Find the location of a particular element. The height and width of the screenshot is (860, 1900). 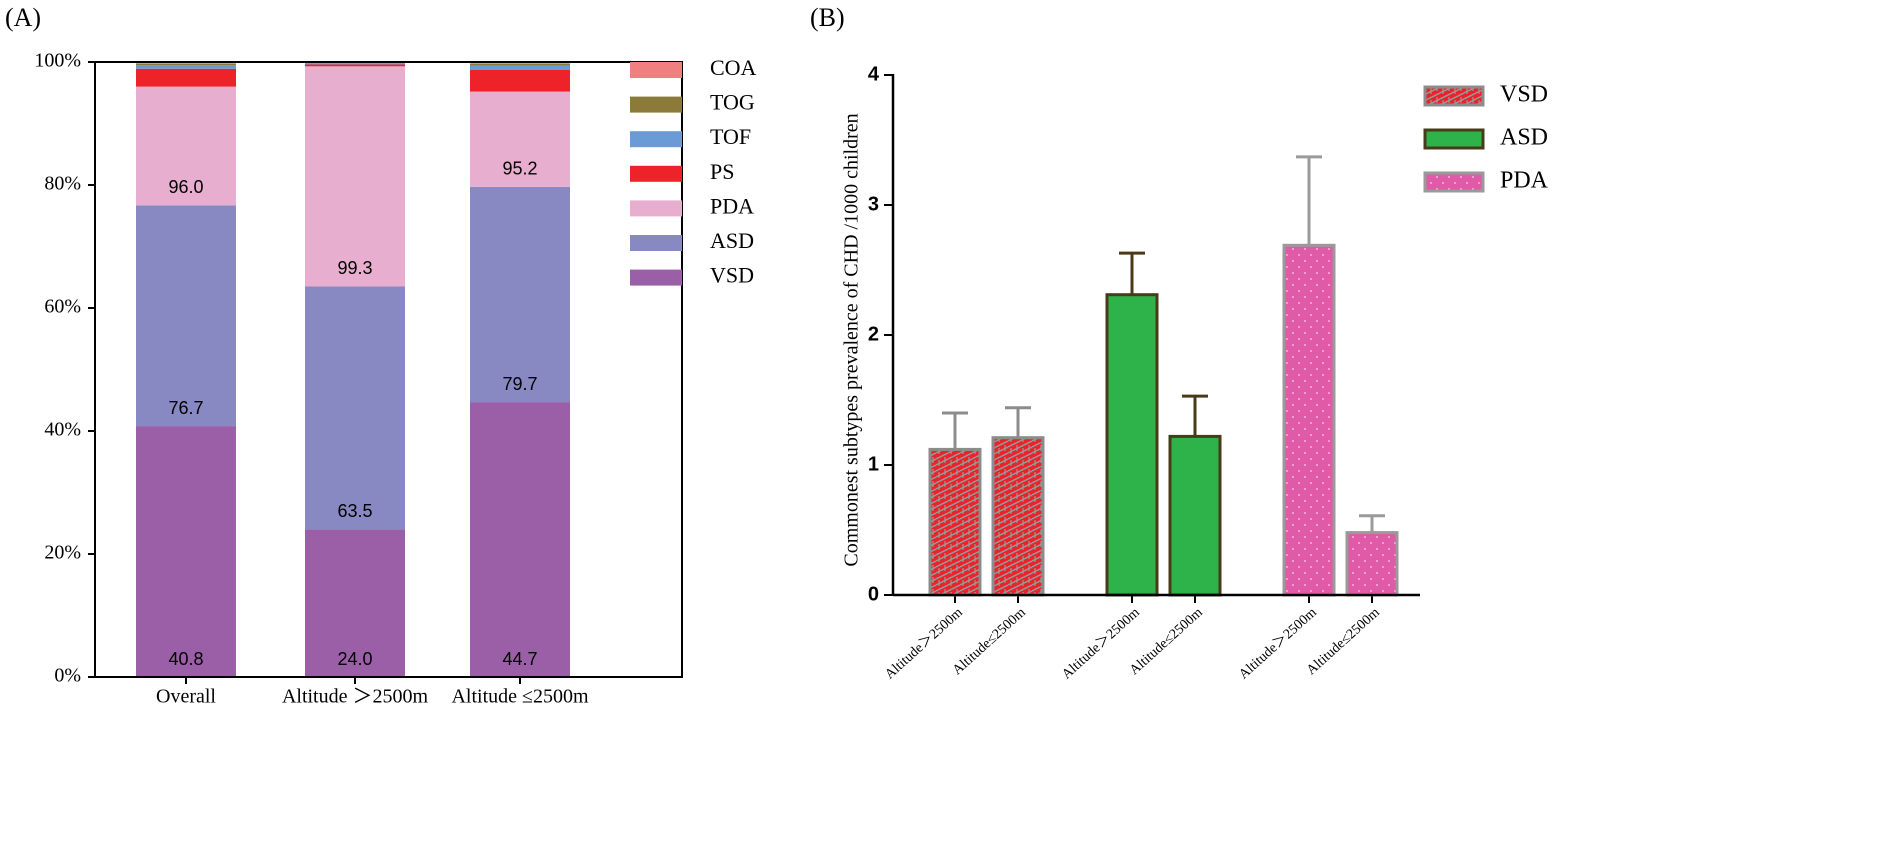

y-tick-label: 80% is located at coordinates (62, 184).